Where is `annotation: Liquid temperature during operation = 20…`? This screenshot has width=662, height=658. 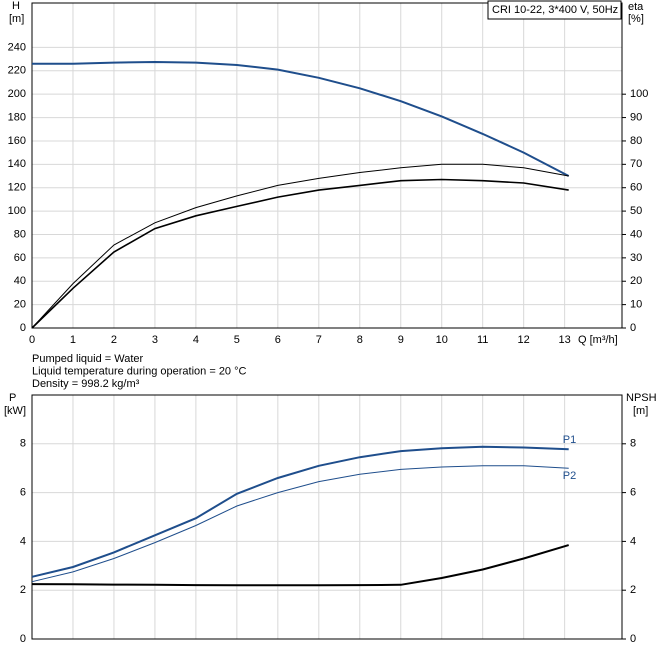
annotation: Liquid temperature during operation = 20… is located at coordinates (139, 371).